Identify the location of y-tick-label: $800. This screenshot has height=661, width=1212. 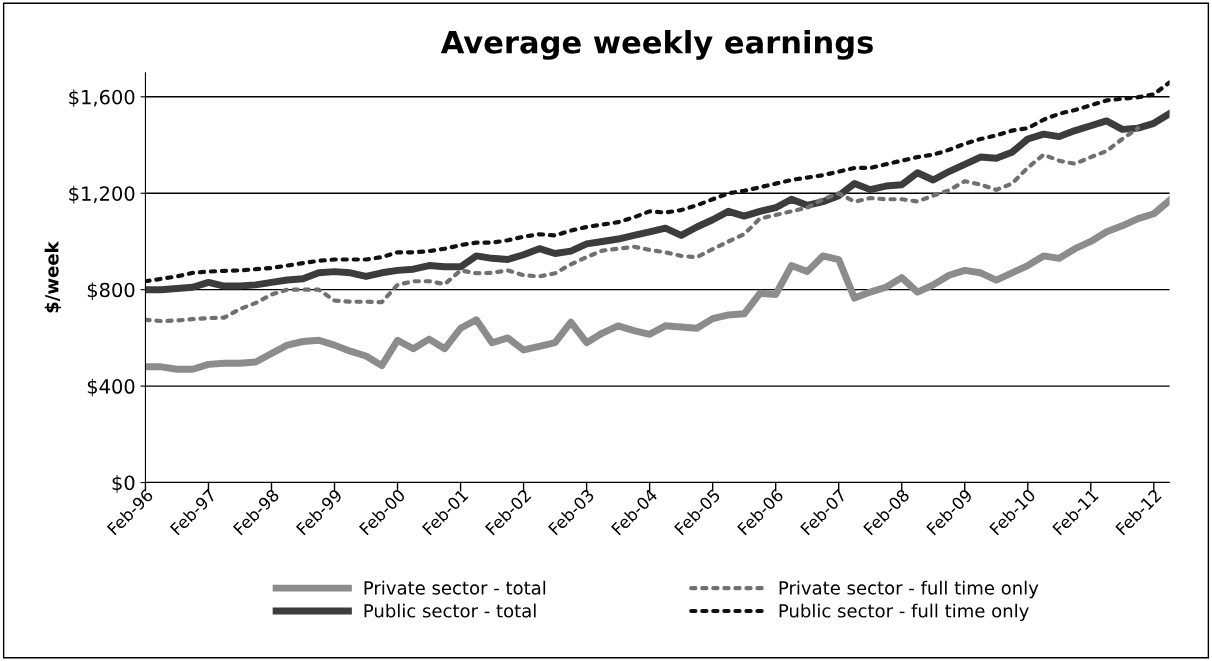
(111, 291).